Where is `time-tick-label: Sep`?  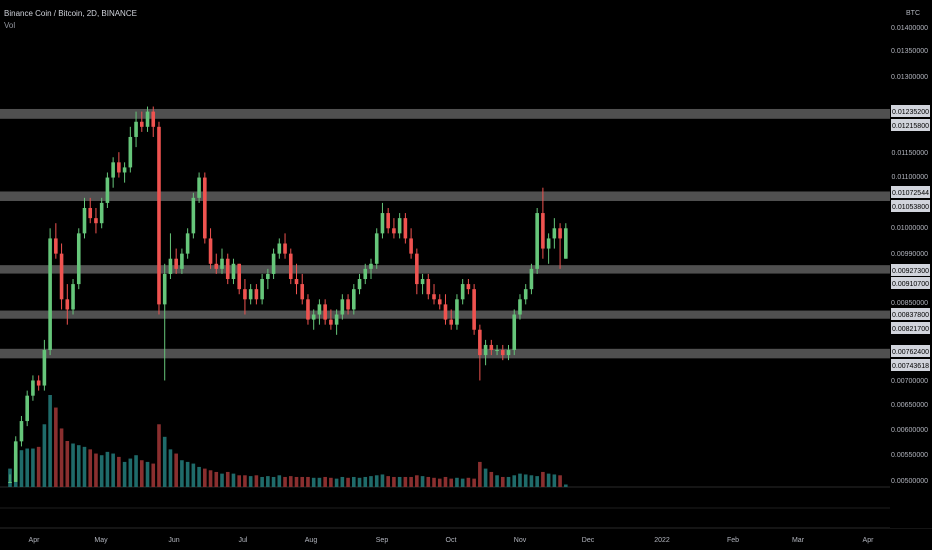
time-tick-label: Sep is located at coordinates (382, 540).